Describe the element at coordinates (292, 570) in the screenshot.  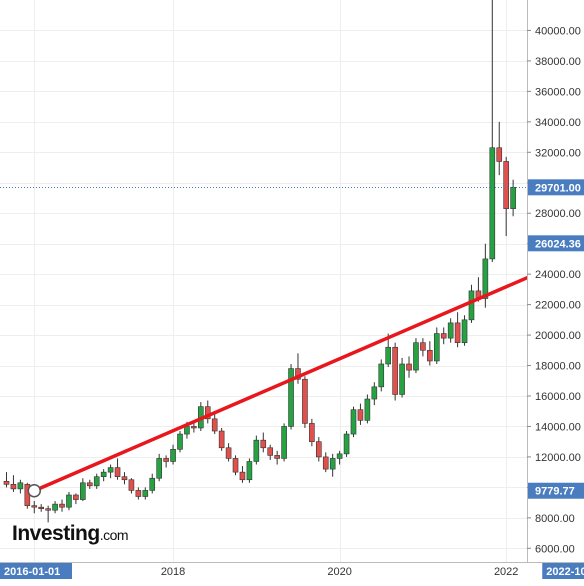
I see `time-axis: 2016-01-01 2018 2020 2022 2022-10` at that location.